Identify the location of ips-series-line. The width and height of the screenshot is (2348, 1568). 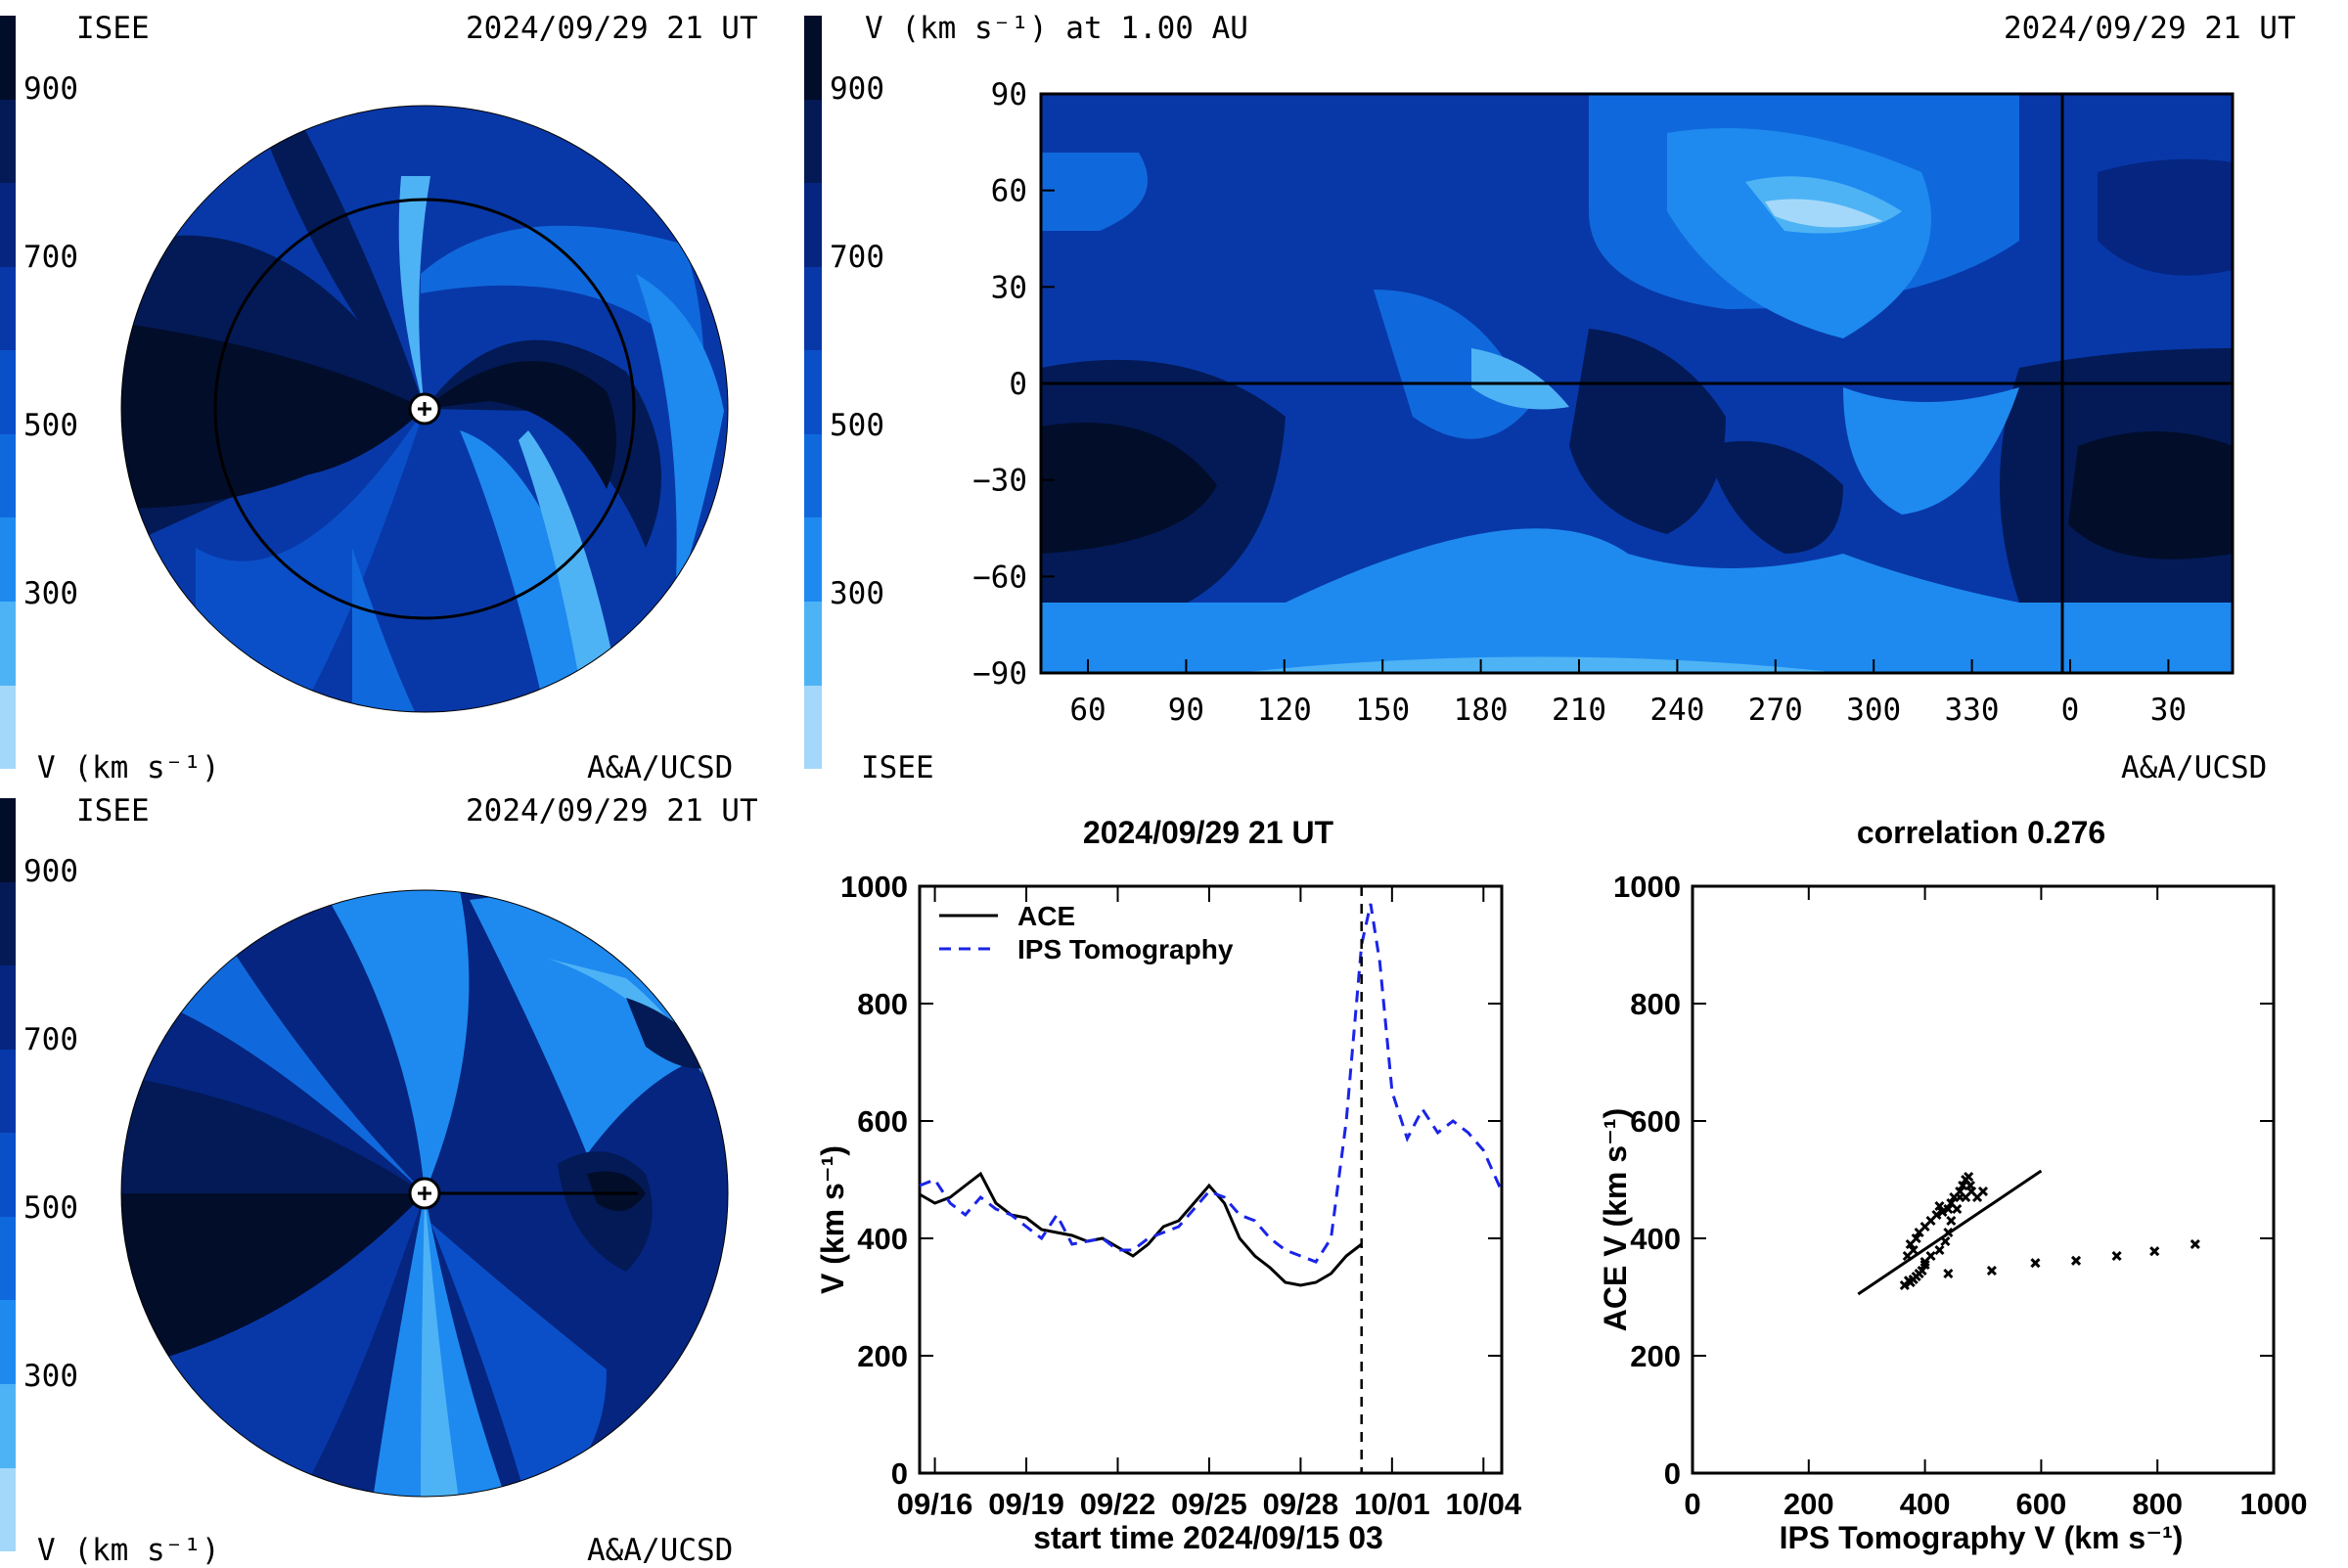
(1211, 1083).